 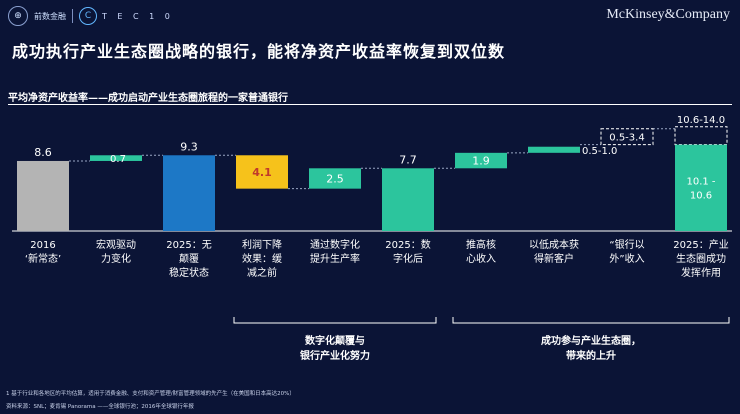 I want to click on bar-2016, so click(x=43, y=195).